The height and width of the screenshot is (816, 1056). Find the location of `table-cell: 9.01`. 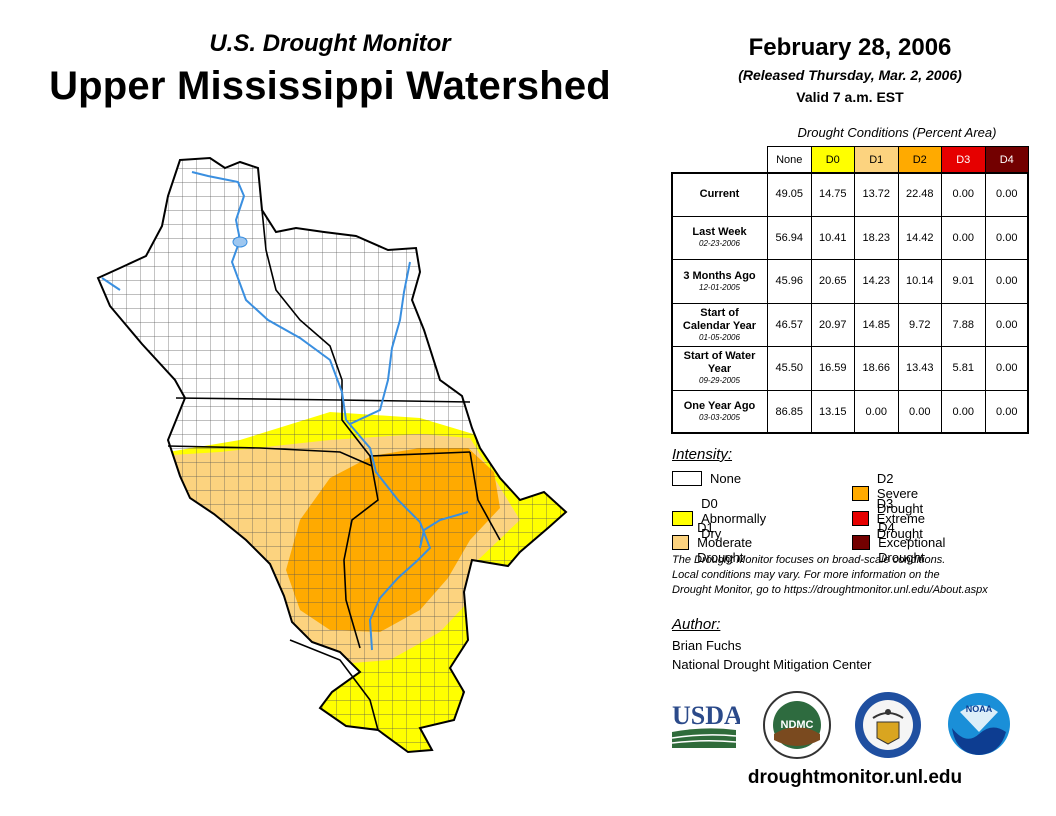

table-cell: 9.01 is located at coordinates (963, 281).